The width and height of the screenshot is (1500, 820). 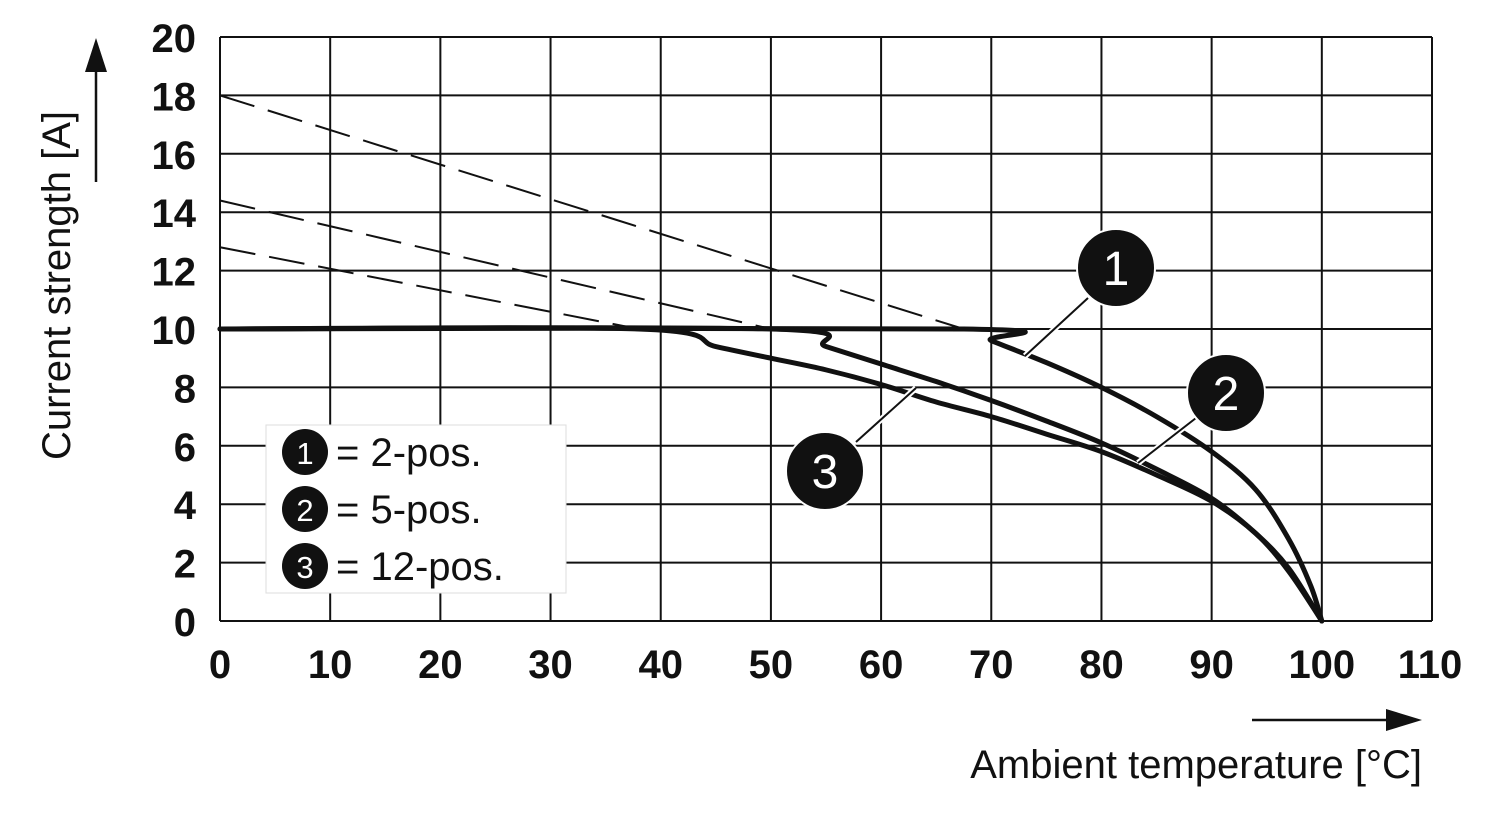 What do you see at coordinates (409, 453) in the screenshot?
I see `legend-label-1: = 2-pos.` at bounding box center [409, 453].